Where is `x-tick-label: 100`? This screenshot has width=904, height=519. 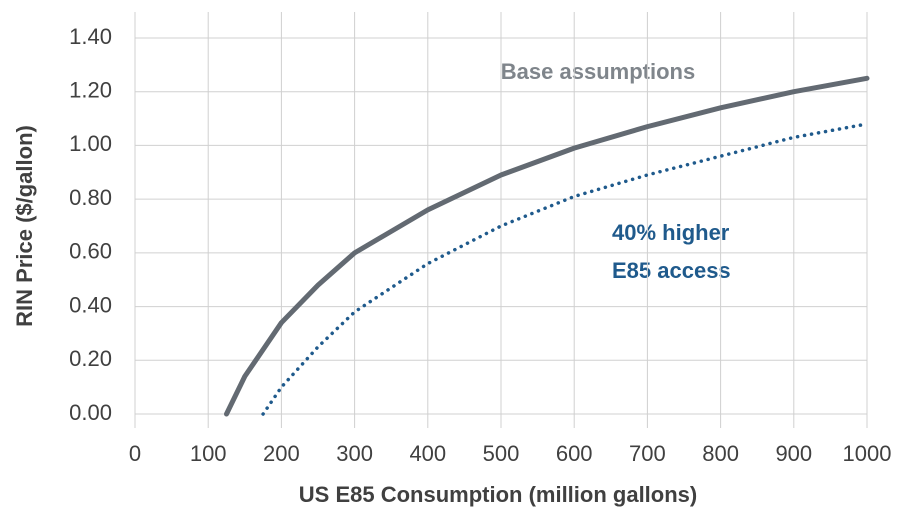
x-tick-label: 100 is located at coordinates (208, 453).